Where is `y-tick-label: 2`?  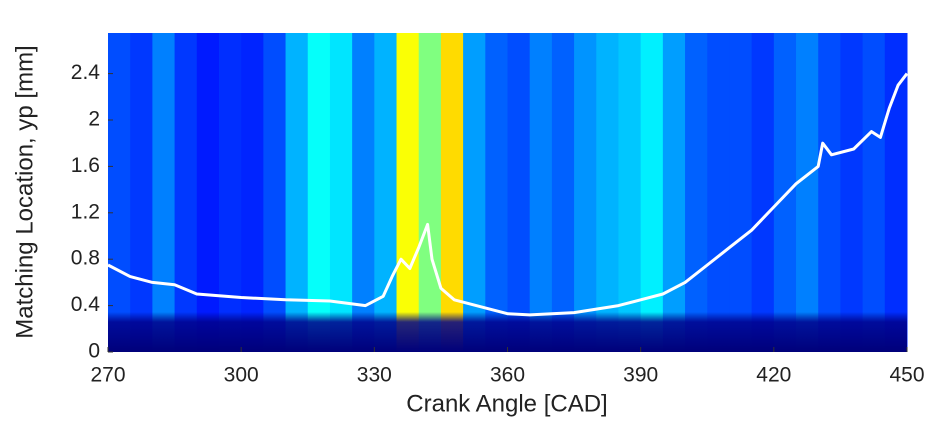
y-tick-label: 2 is located at coordinates (94, 119).